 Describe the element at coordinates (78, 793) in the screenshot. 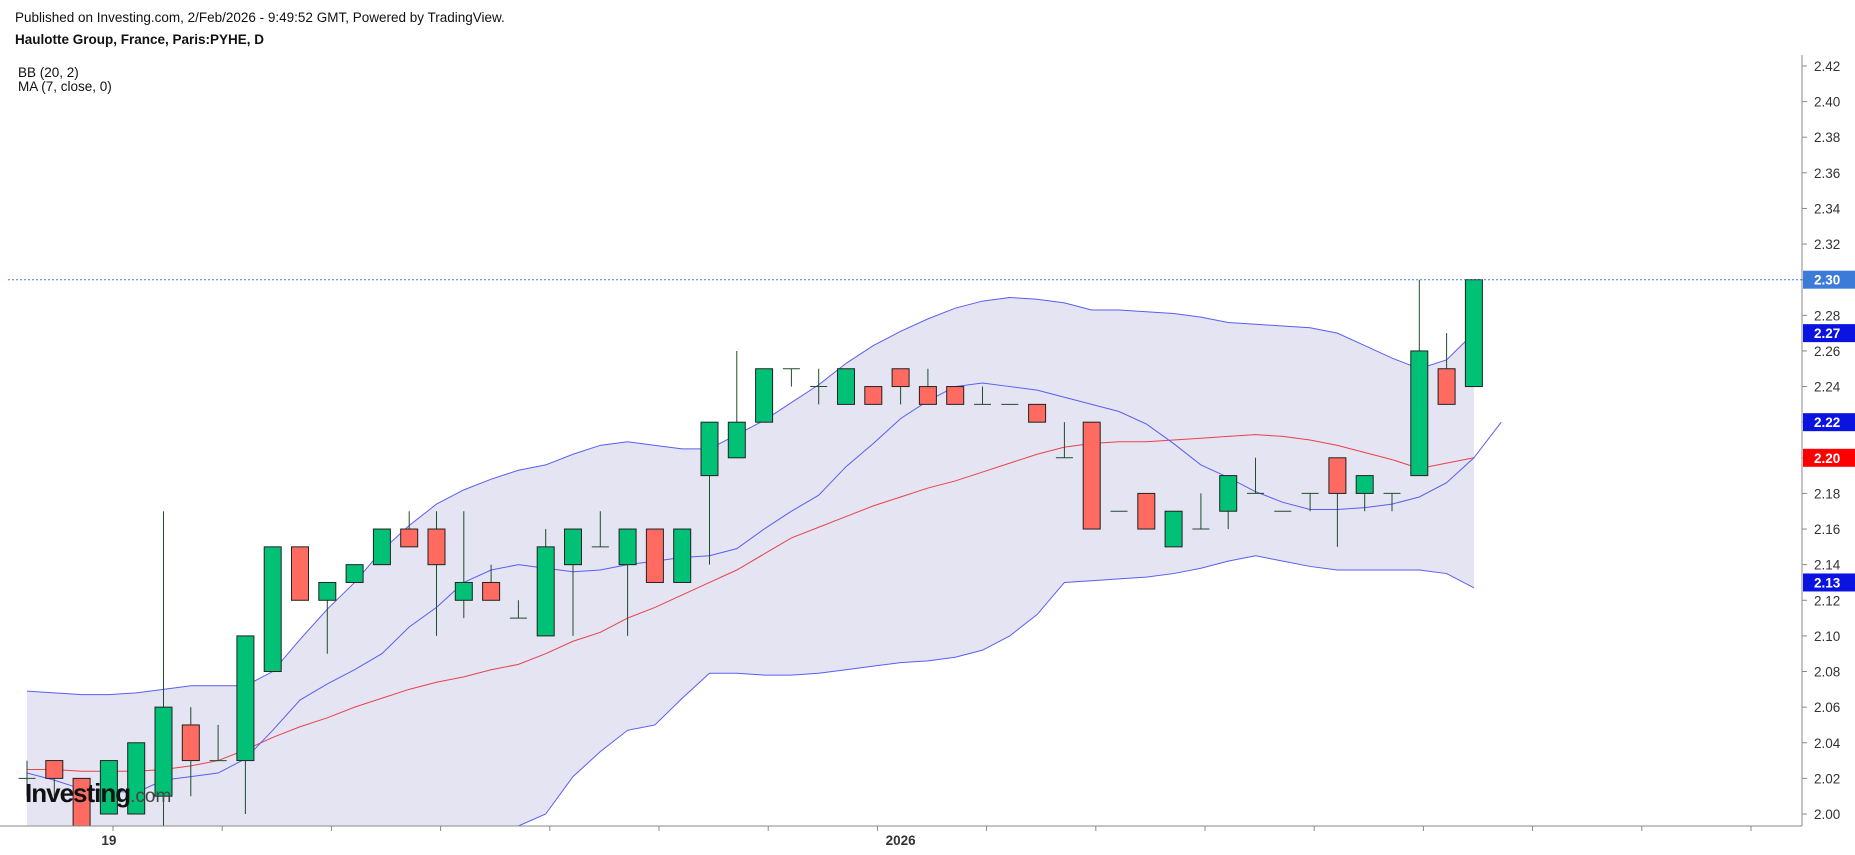

I see `logo-main: Investing` at that location.